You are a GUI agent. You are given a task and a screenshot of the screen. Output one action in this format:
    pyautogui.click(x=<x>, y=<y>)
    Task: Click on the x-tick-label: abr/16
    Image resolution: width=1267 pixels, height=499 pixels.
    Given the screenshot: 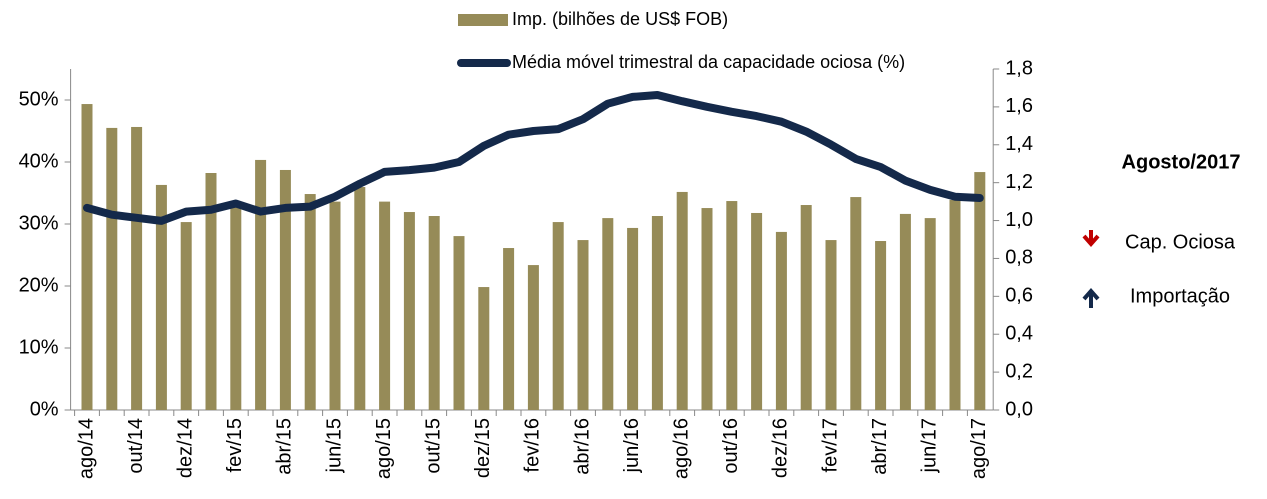 What is the action you would take?
    pyautogui.click(x=582, y=446)
    